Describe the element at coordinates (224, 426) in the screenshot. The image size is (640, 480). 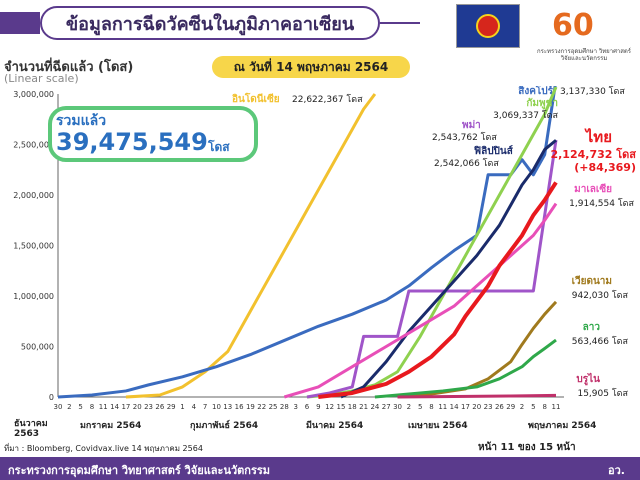
I see `month-label-feb: กุมภาพันธ์ 2564` at that location.